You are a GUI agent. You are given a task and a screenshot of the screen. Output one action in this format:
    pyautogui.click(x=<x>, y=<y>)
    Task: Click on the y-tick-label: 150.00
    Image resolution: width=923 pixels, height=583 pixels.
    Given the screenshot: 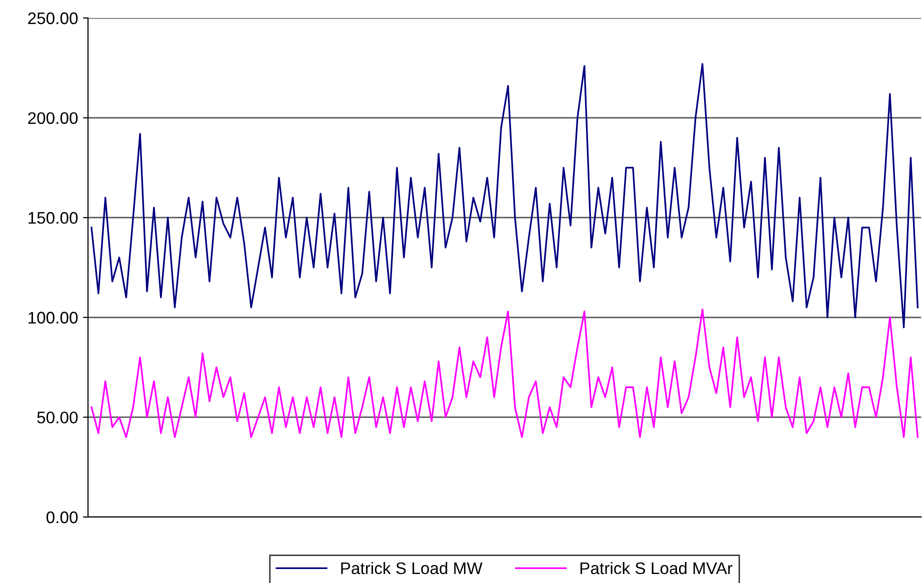 What is the action you would take?
    pyautogui.click(x=53, y=218)
    